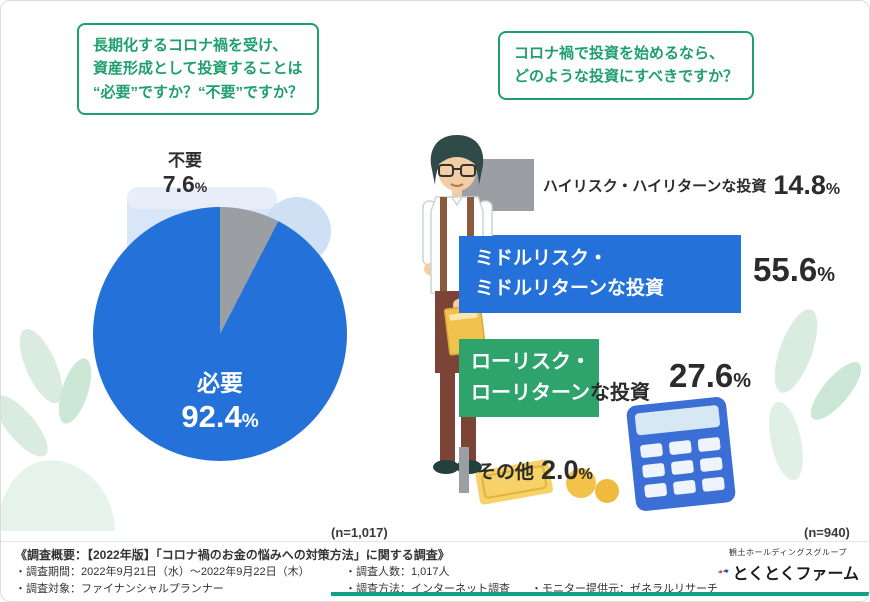  Describe the element at coordinates (788, 552) in the screenshot. I see `logo-group-name: 観土ホールディングスグループ` at that location.